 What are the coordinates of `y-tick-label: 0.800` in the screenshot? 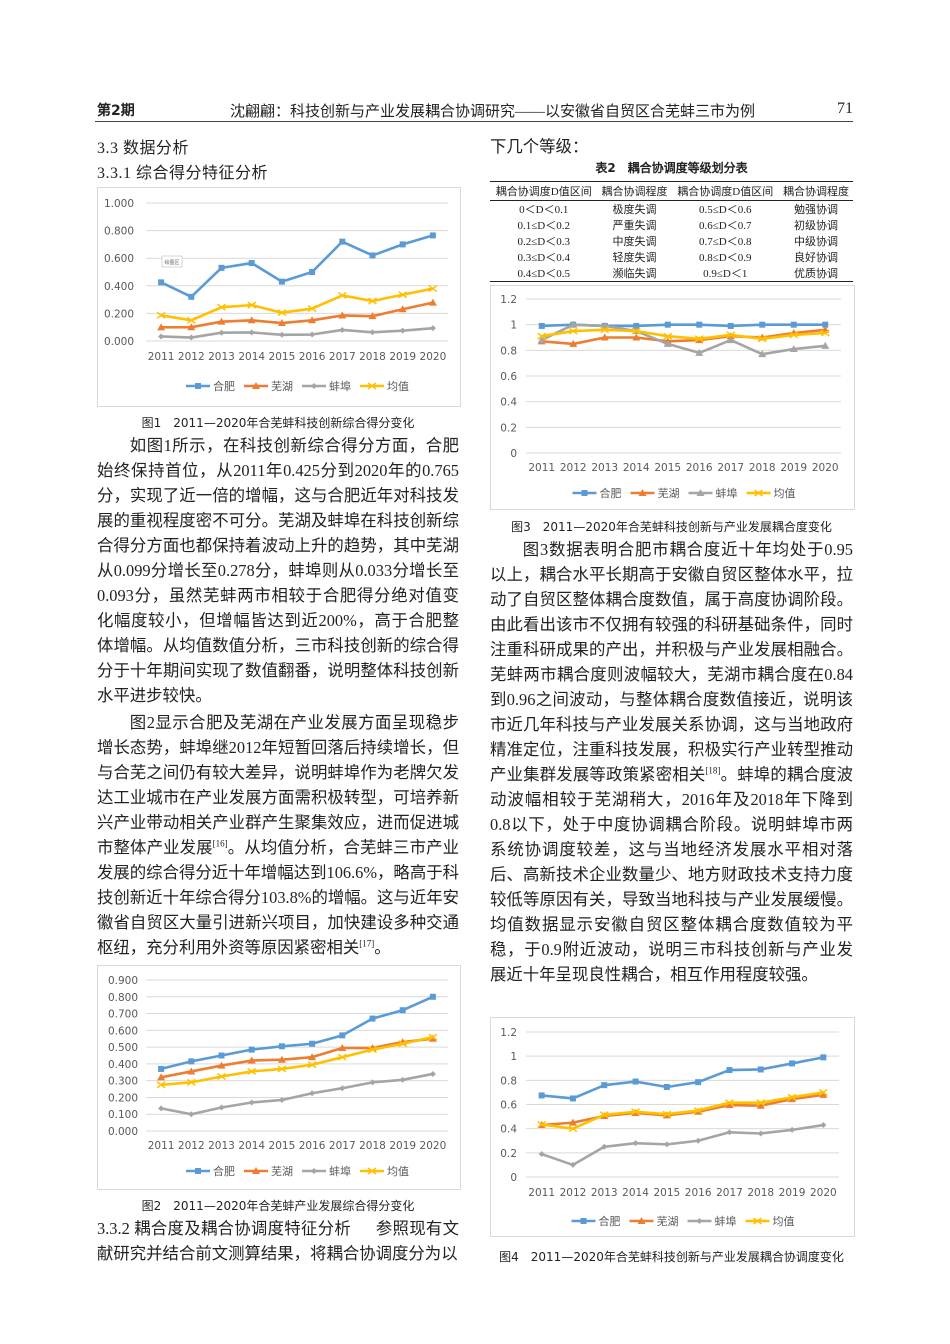 It's located at (123, 998).